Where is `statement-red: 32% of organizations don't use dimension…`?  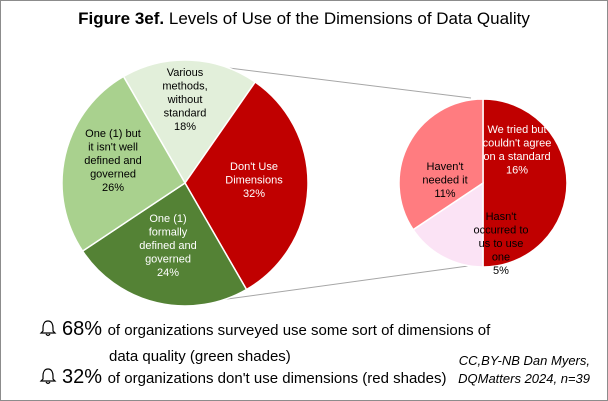
statement-red: 32% of organizations don't use dimension… is located at coordinates (242, 377).